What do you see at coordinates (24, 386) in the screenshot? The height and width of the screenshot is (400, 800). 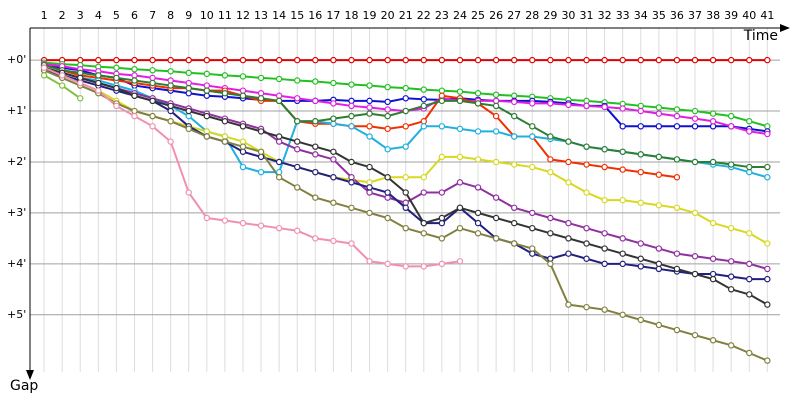 I see `y-axis-label: Gap` at bounding box center [24, 386].